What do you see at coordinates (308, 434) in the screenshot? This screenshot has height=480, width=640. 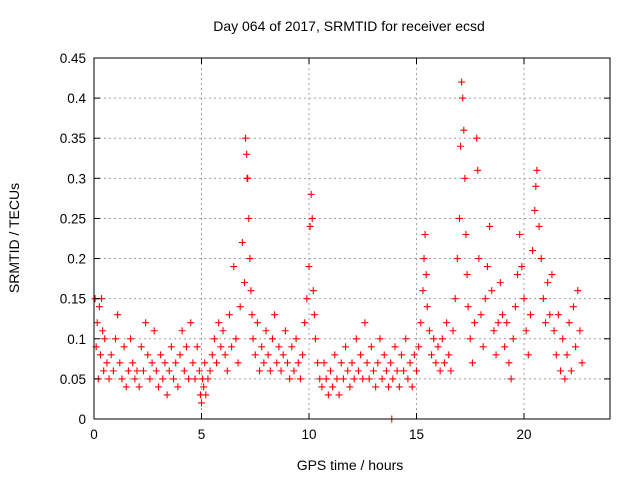 I see `x-tick-label: 10` at bounding box center [308, 434].